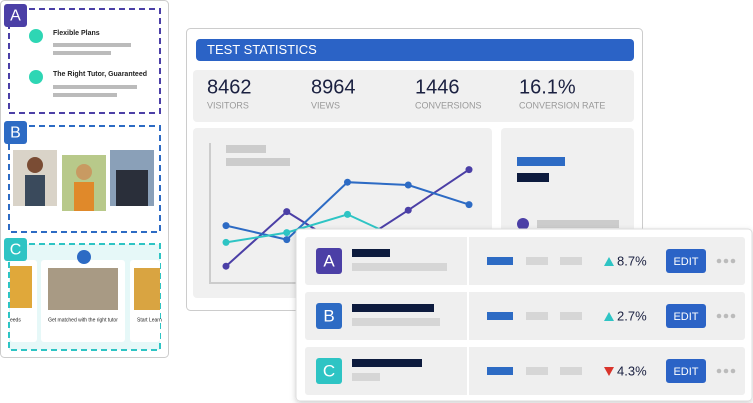 The height and width of the screenshot is (403, 753). I want to click on stats-title: TEST STATISTICS, so click(262, 49).